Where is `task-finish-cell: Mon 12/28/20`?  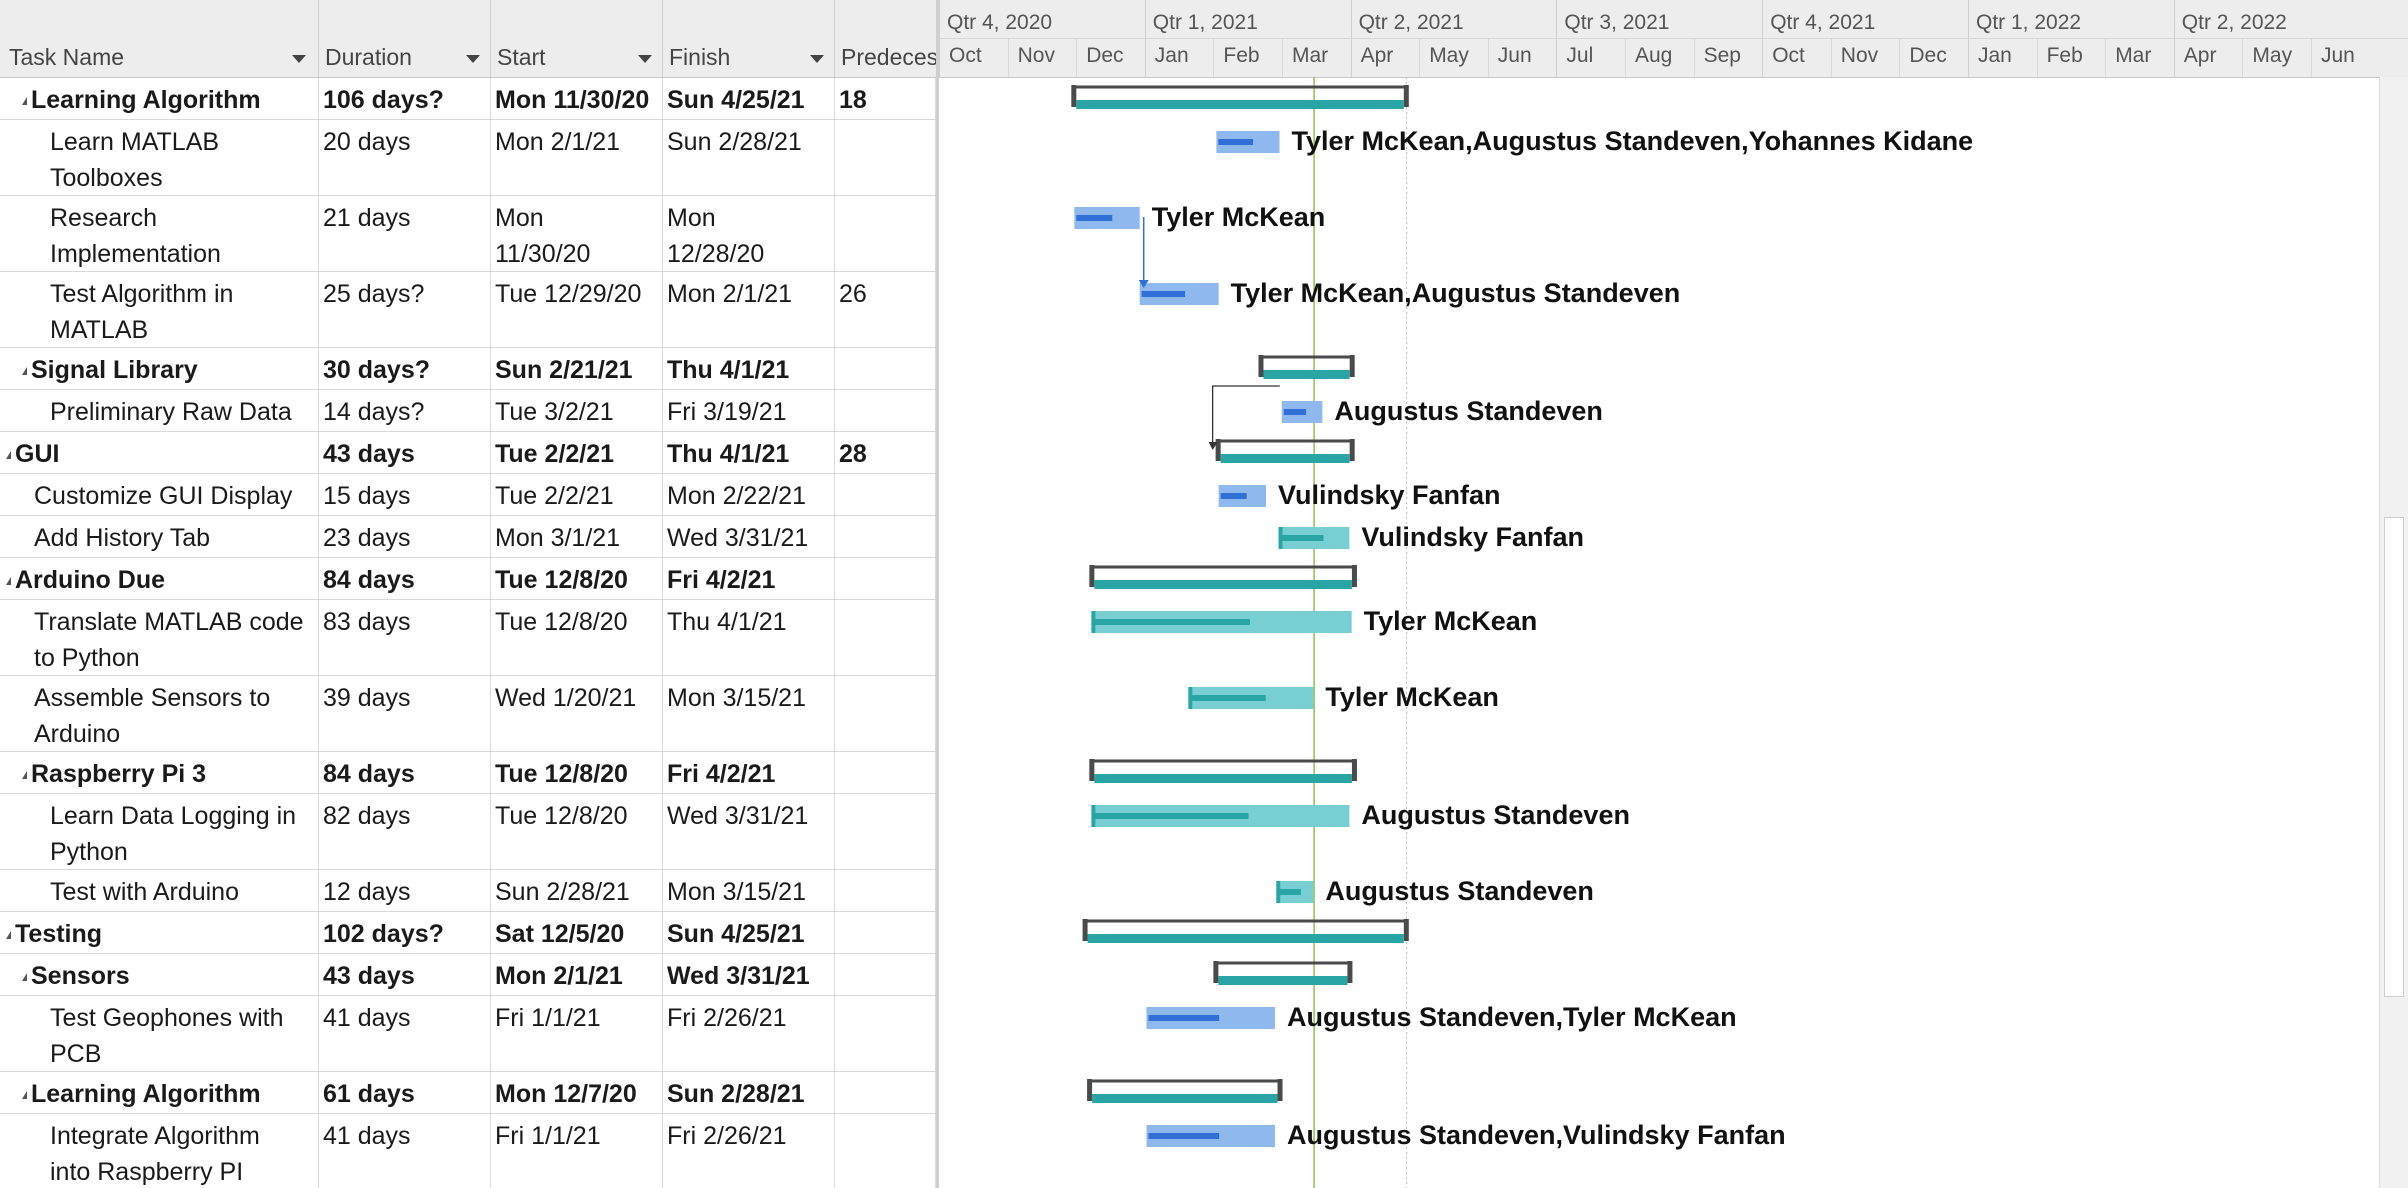
task-finish-cell: Mon 12/28/20 is located at coordinates (749, 233).